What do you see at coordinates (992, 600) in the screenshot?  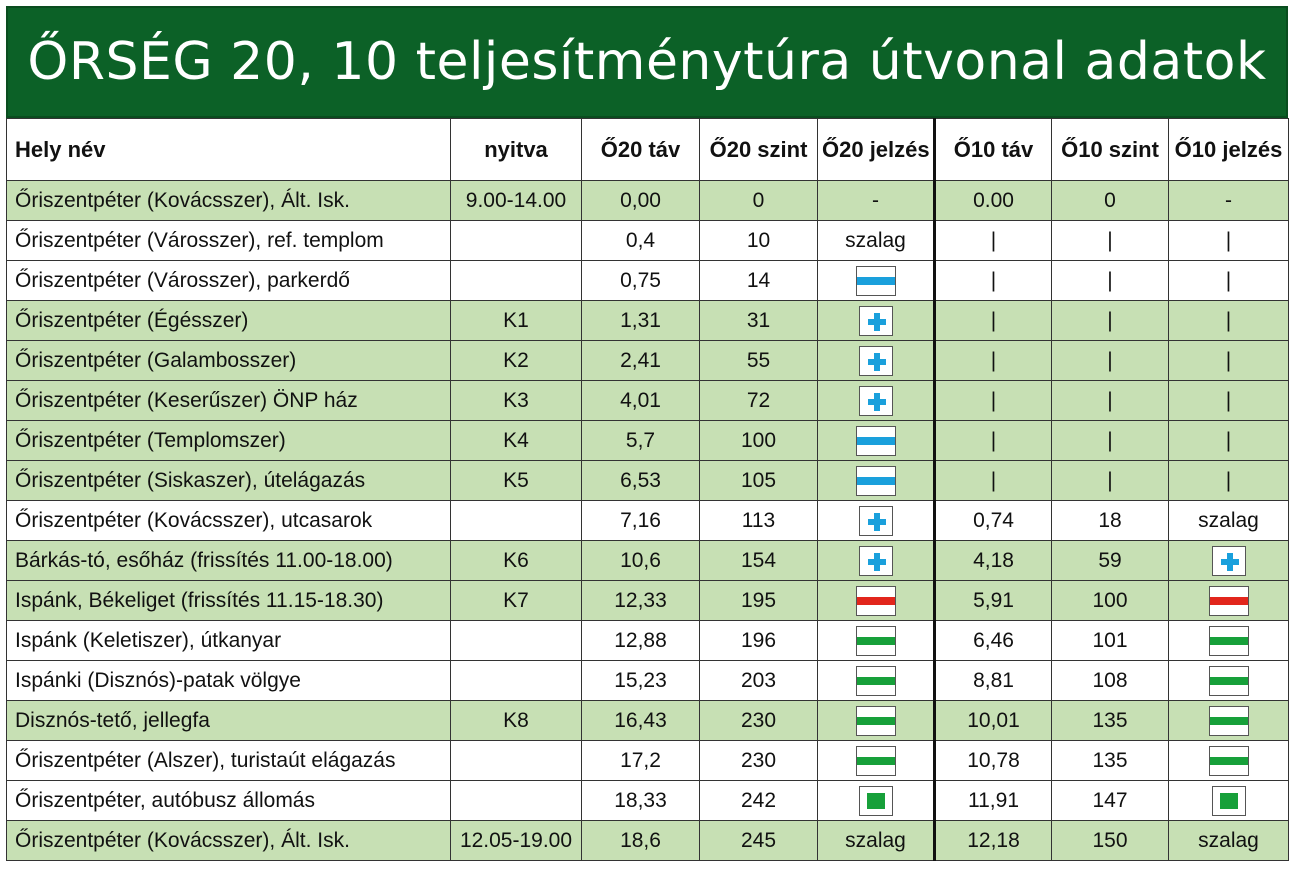 I see `cell-o10-distance: 5,91` at bounding box center [992, 600].